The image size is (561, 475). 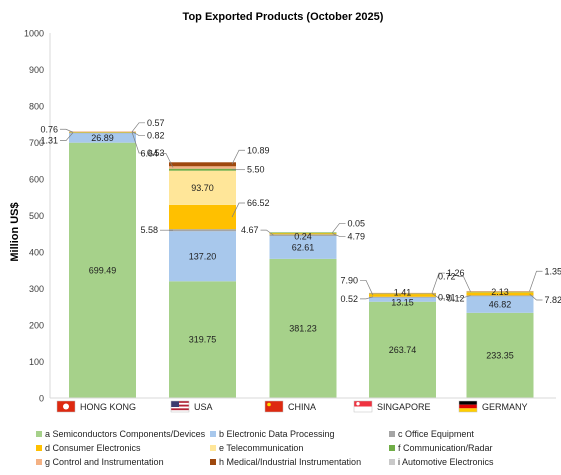 What do you see at coordinates (349, 299) in the screenshot?
I see `data-label: 0.52` at bounding box center [349, 299].